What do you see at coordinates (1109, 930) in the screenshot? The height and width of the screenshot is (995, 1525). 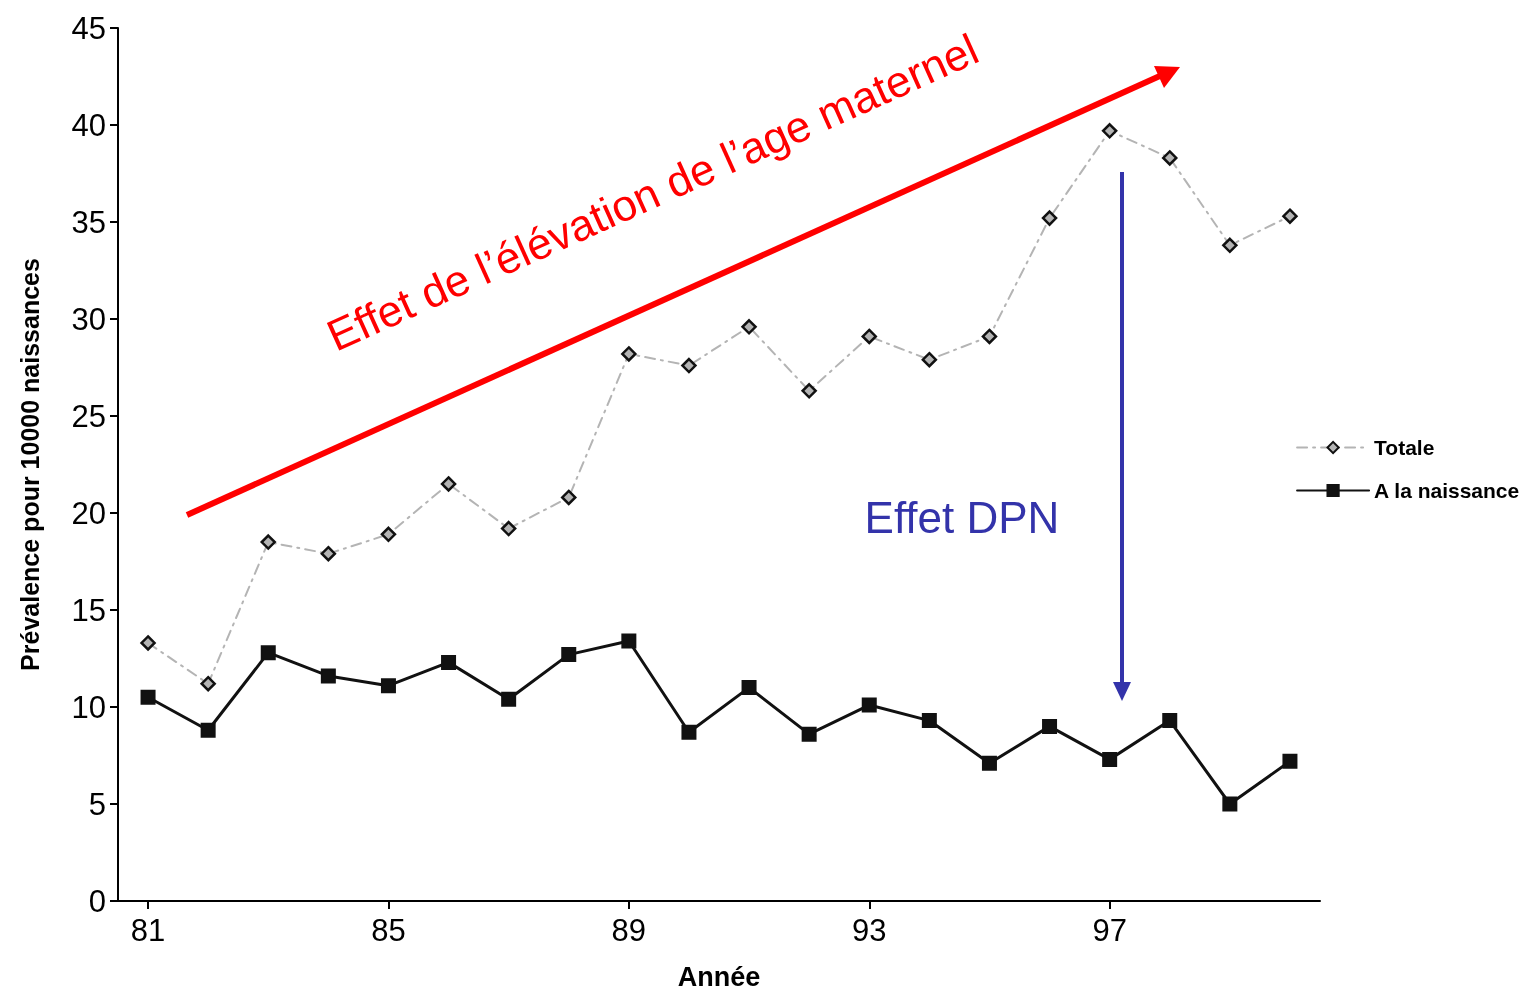 I see `x-tick-label: 97` at bounding box center [1109, 930].